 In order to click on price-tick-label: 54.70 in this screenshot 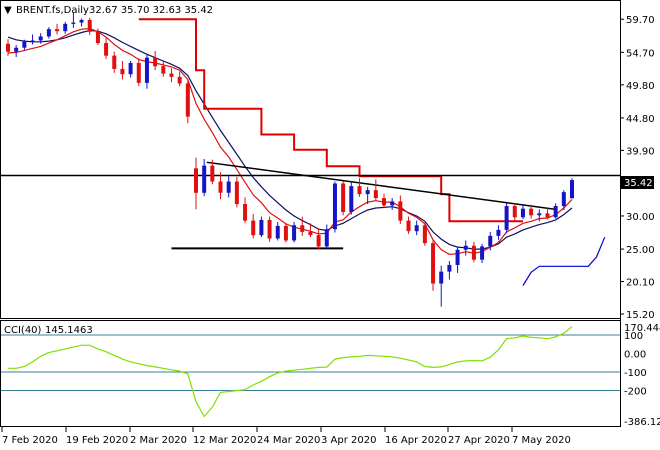, I will do `click(640, 53)`.